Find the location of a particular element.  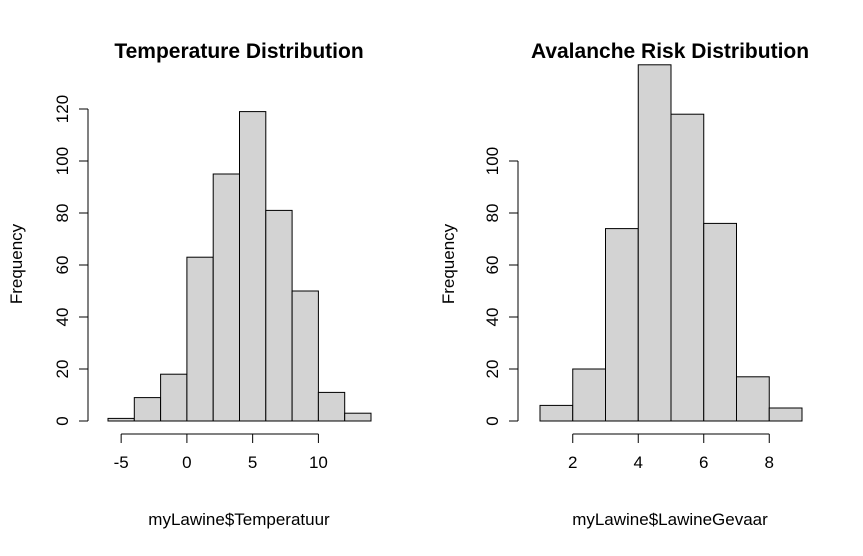

x-tick-label: 2 is located at coordinates (572, 462).